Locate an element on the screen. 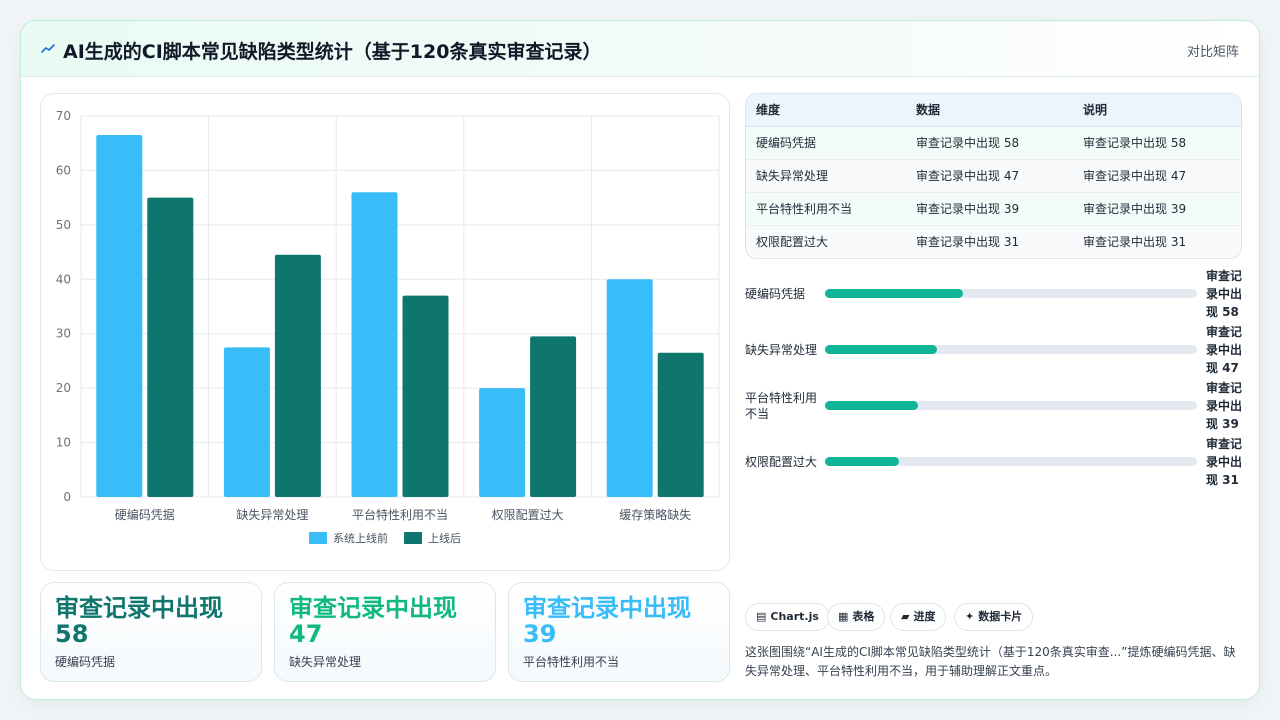 Image resolution: width=1280 pixels, height=720 pixels. x-tick-label: 缓存策略缺失 is located at coordinates (655, 514).